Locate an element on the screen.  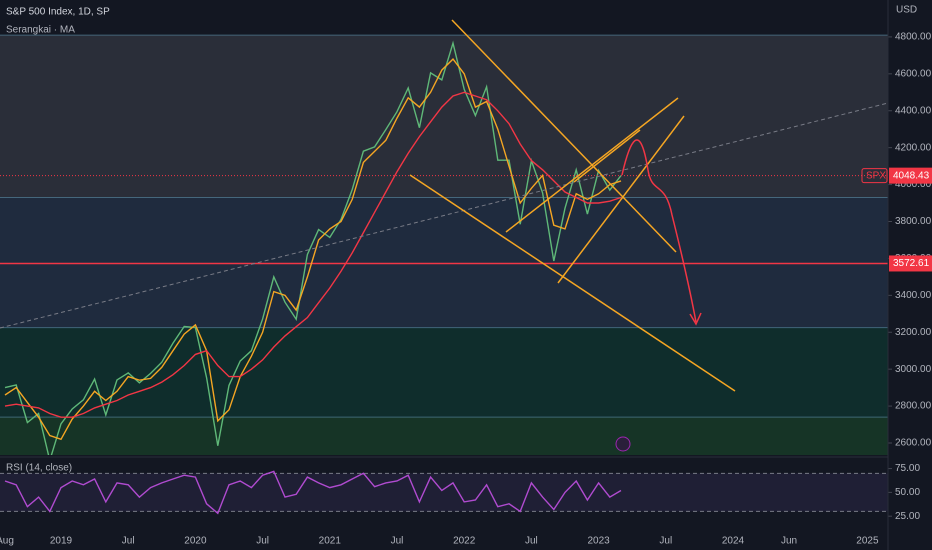
x-tick-label: 2022 is located at coordinates (464, 541).